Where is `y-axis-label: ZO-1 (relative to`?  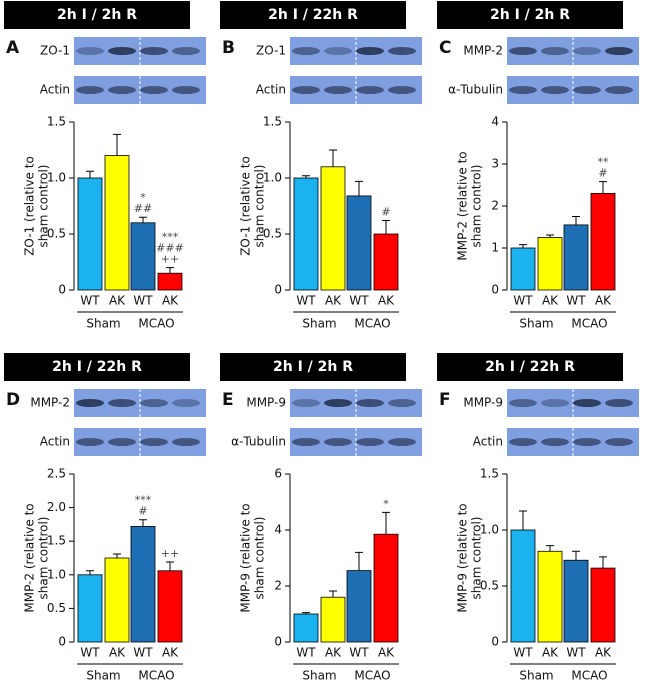
y-axis-label: ZO-1 (relative to is located at coordinates (30, 206).